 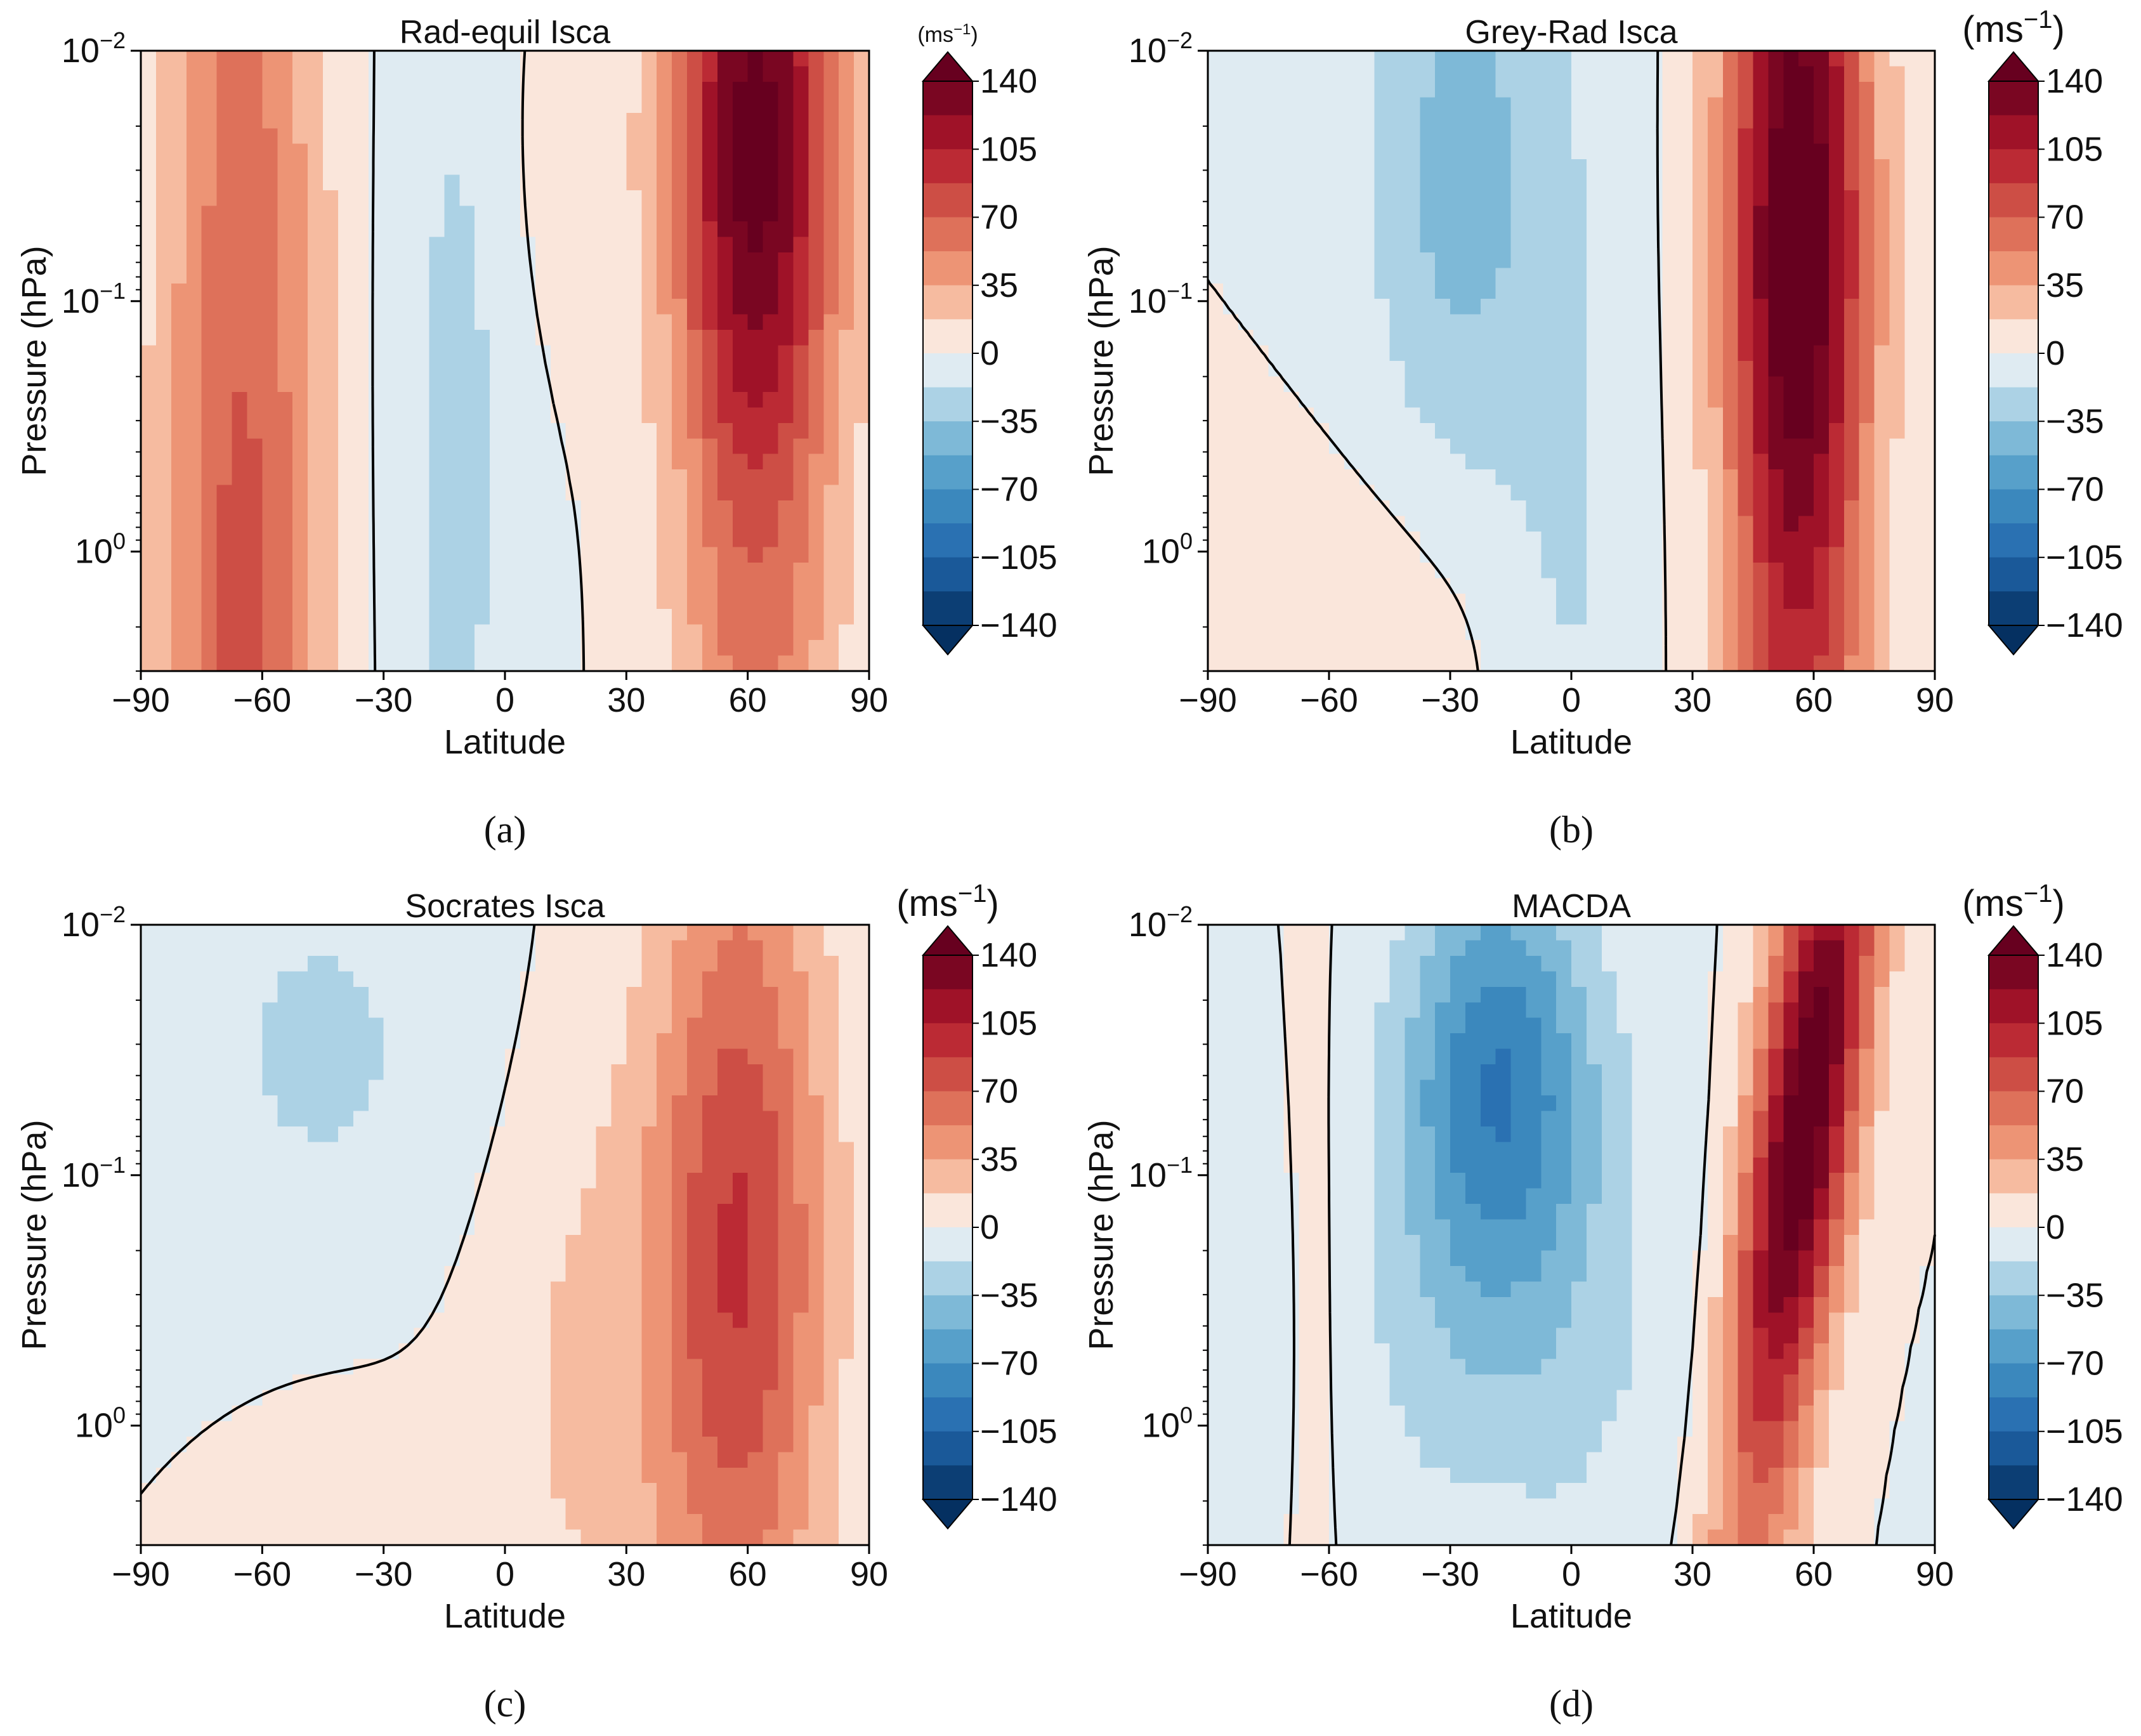 I want to click on heatmap-cells, so click(x=505, y=361).